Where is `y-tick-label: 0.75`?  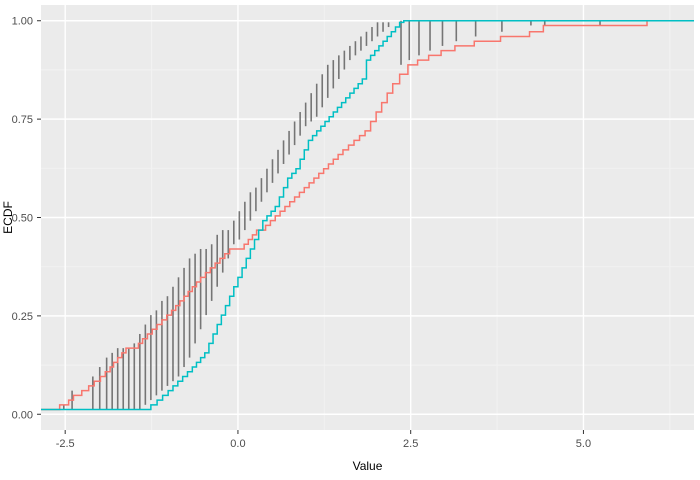 y-tick-label: 0.75 is located at coordinates (22, 120).